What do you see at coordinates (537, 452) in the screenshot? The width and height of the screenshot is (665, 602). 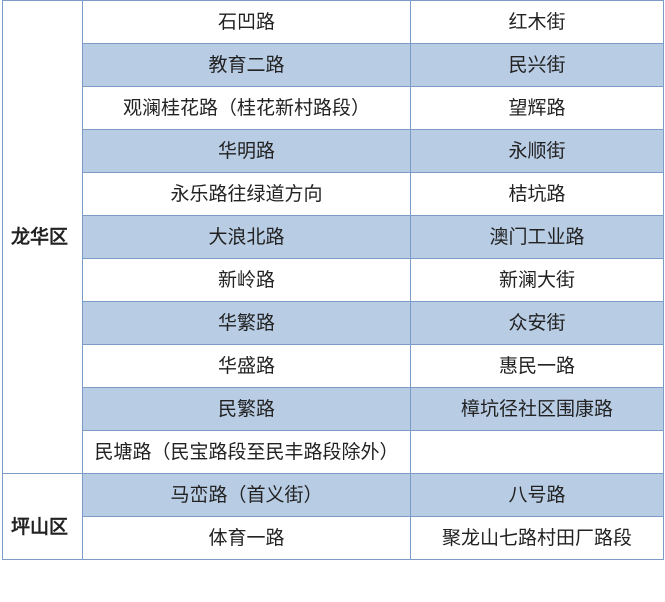 I see `road-name-right` at bounding box center [537, 452].